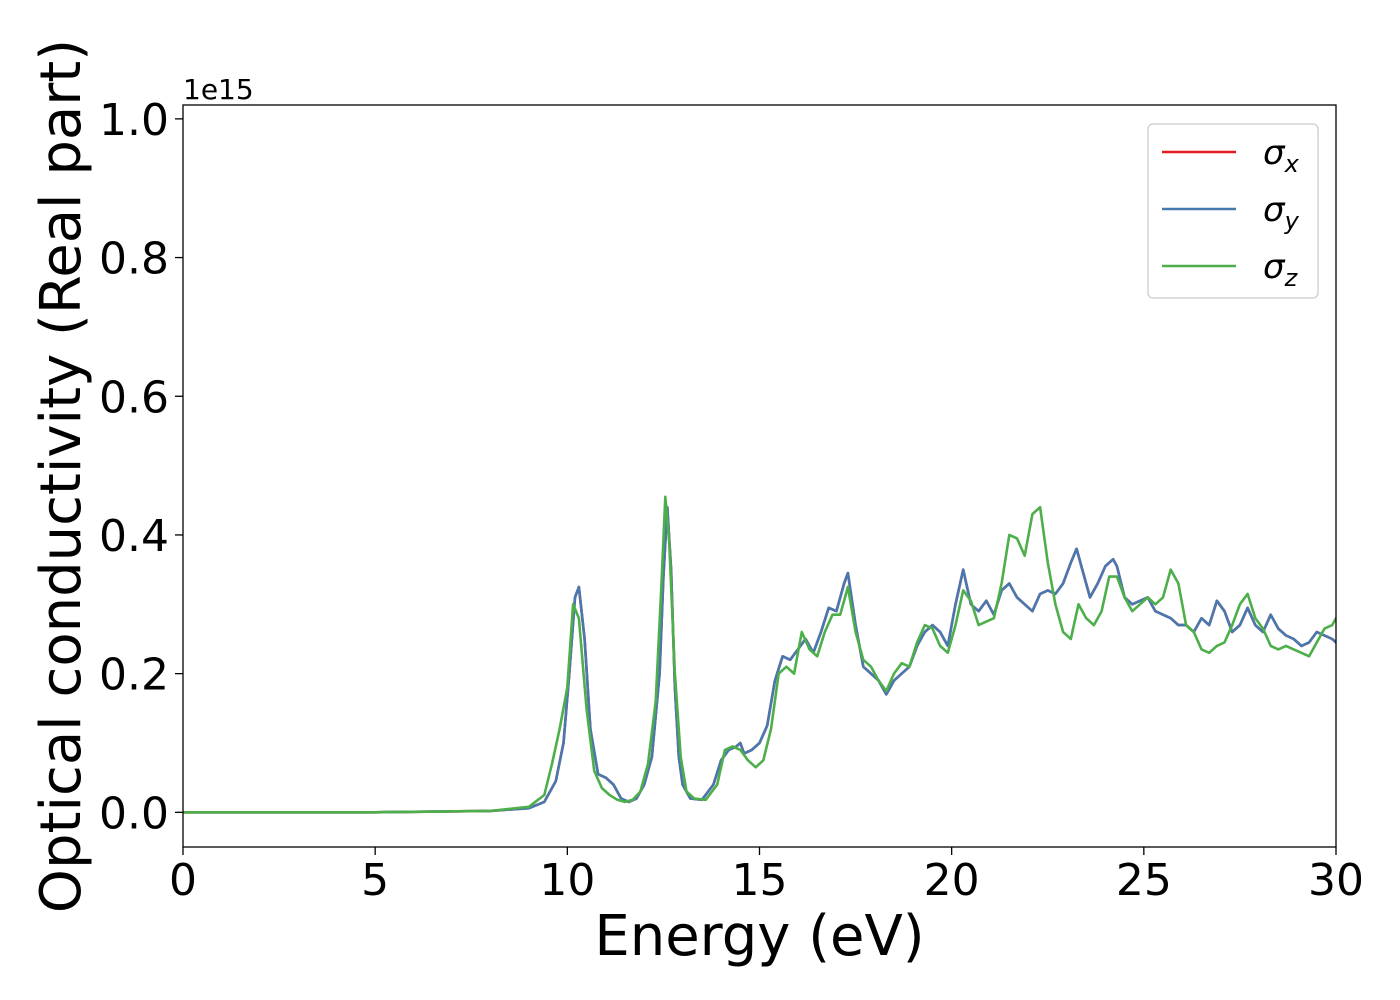  Describe the element at coordinates (134, 120) in the screenshot. I see `y-tick-label: 1.0` at that location.